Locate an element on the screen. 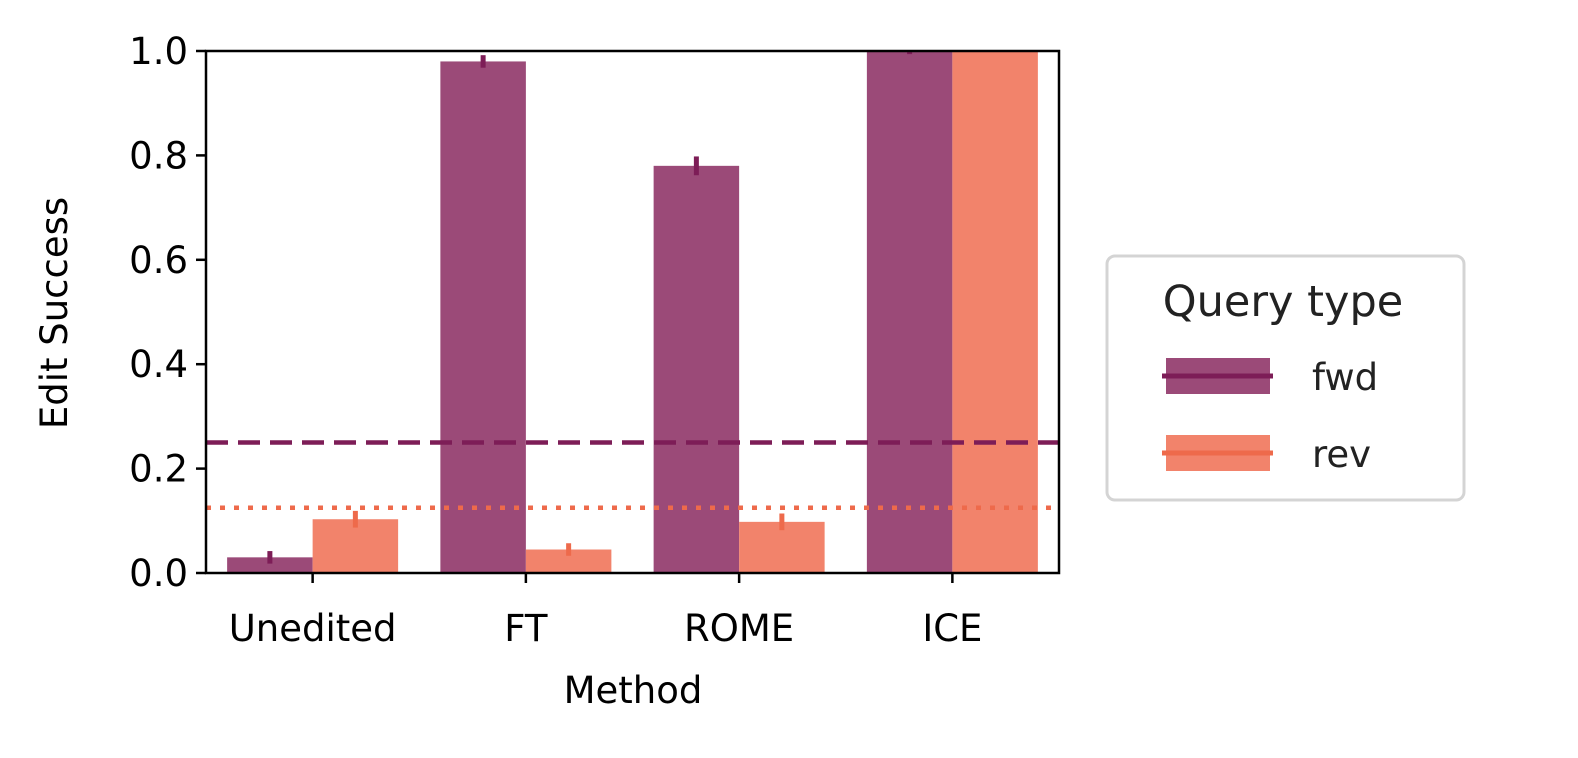  x-tick-label: Unedited is located at coordinates (313, 628).